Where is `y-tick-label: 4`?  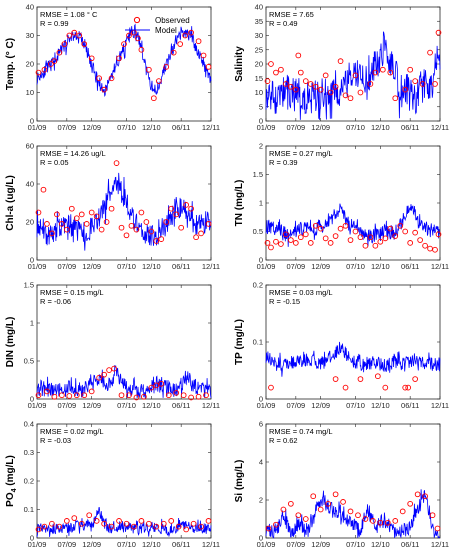
y-tick-label: 4 is located at coordinates (261, 462).